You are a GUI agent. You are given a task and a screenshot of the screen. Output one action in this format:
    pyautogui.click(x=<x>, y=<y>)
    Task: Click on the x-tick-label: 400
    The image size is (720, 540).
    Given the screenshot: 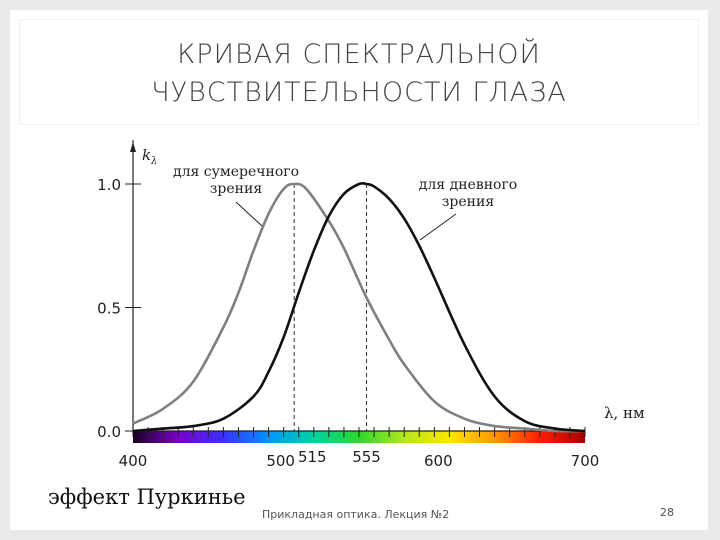 What is the action you would take?
    pyautogui.click(x=133, y=461)
    